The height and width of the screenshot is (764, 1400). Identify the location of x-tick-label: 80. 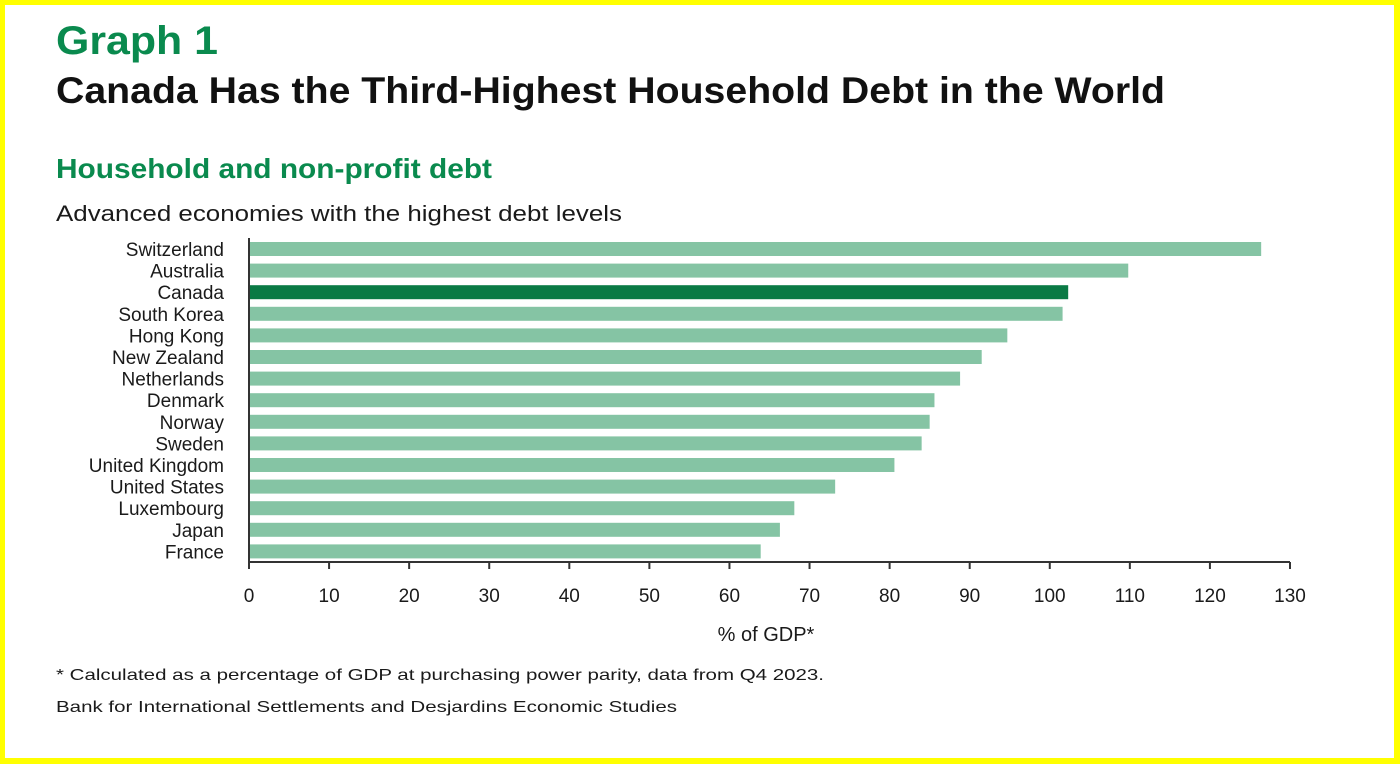
(889, 596).